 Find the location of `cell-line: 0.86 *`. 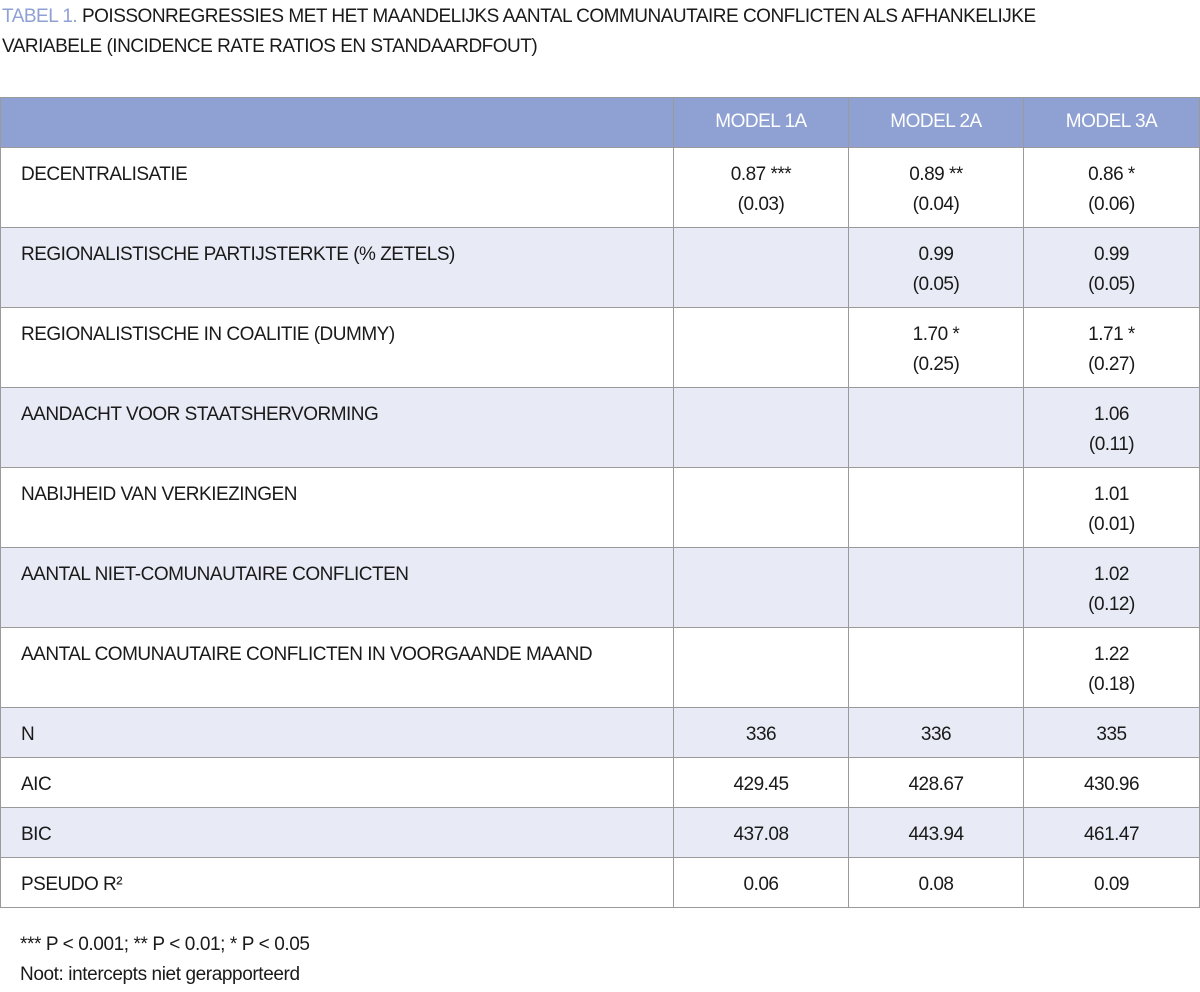

cell-line: 0.86 * is located at coordinates (1111, 174).